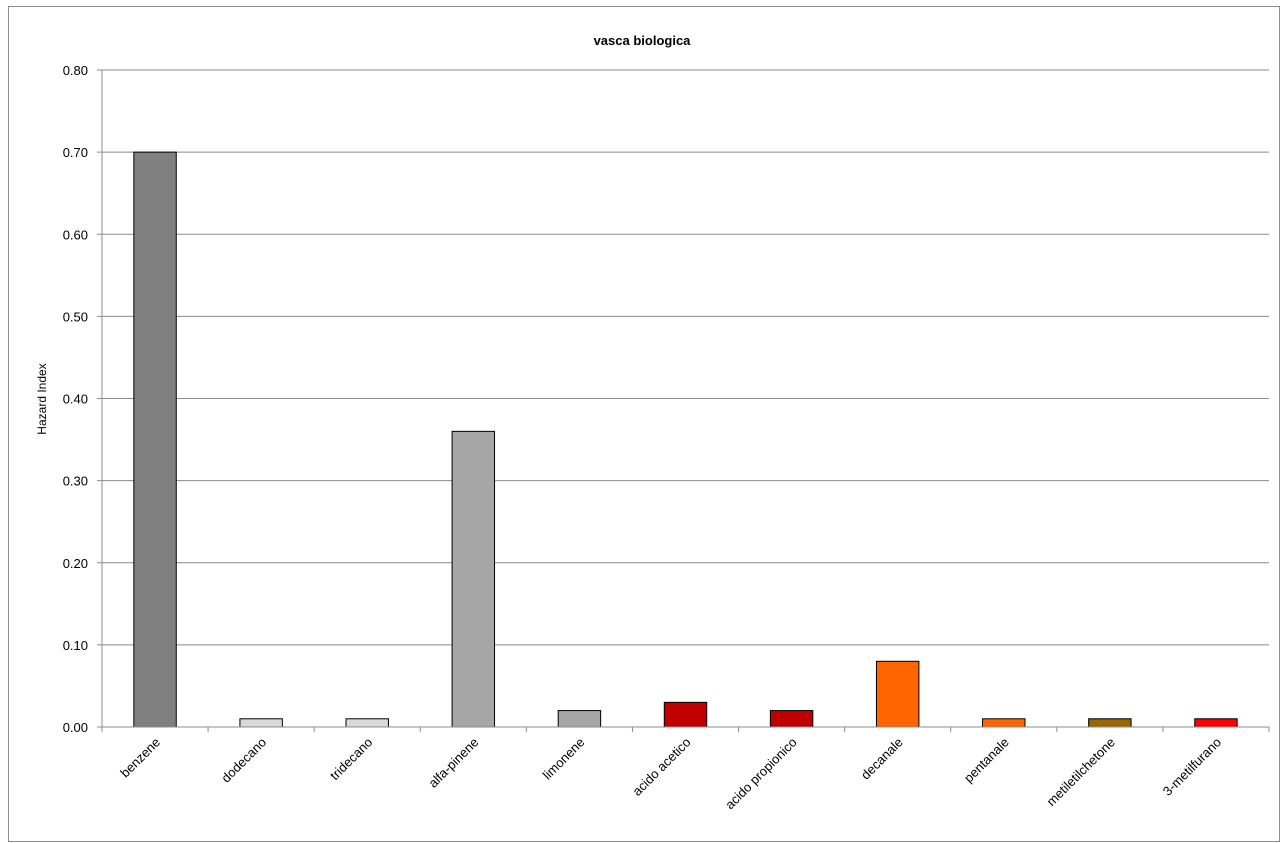  I want to click on x-tick-label: tridecano, so click(351, 759).